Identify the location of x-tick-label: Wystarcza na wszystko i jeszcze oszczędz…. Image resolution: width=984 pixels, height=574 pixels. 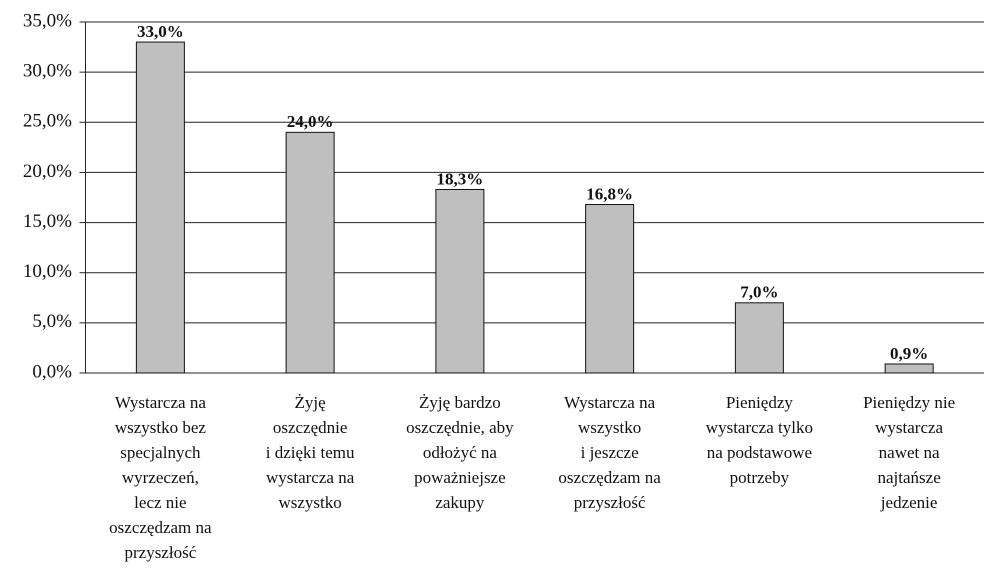
(609, 452).